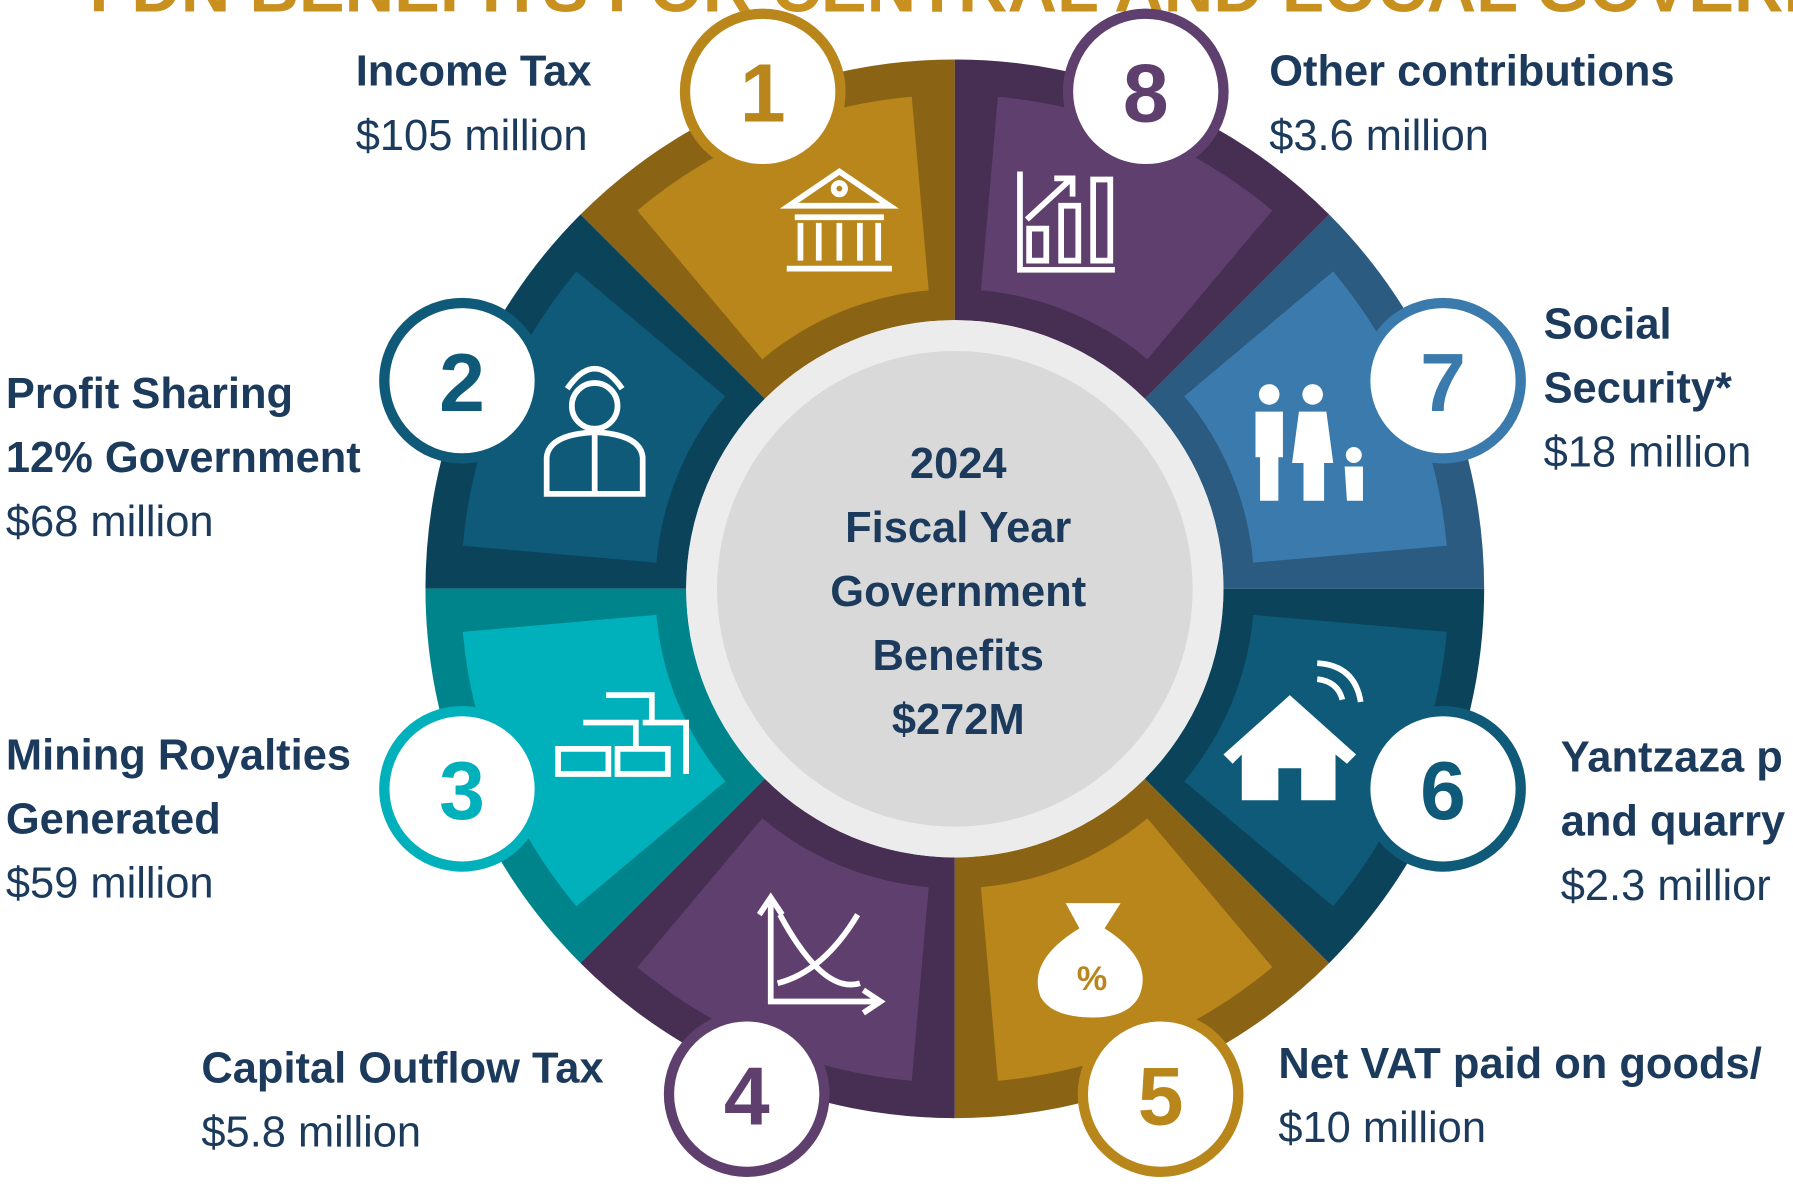 The height and width of the screenshot is (1189, 1793). Describe the element at coordinates (1471, 72) in the screenshot. I see `item-label: Other contributions` at that location.